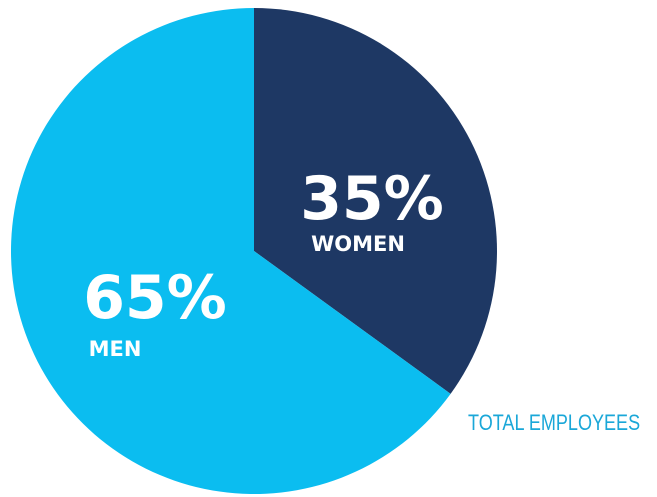 Image resolution: width=657 pixels, height=497 pixels. What do you see at coordinates (358, 244) in the screenshot?
I see `women-category-label: WOMEN` at bounding box center [358, 244].